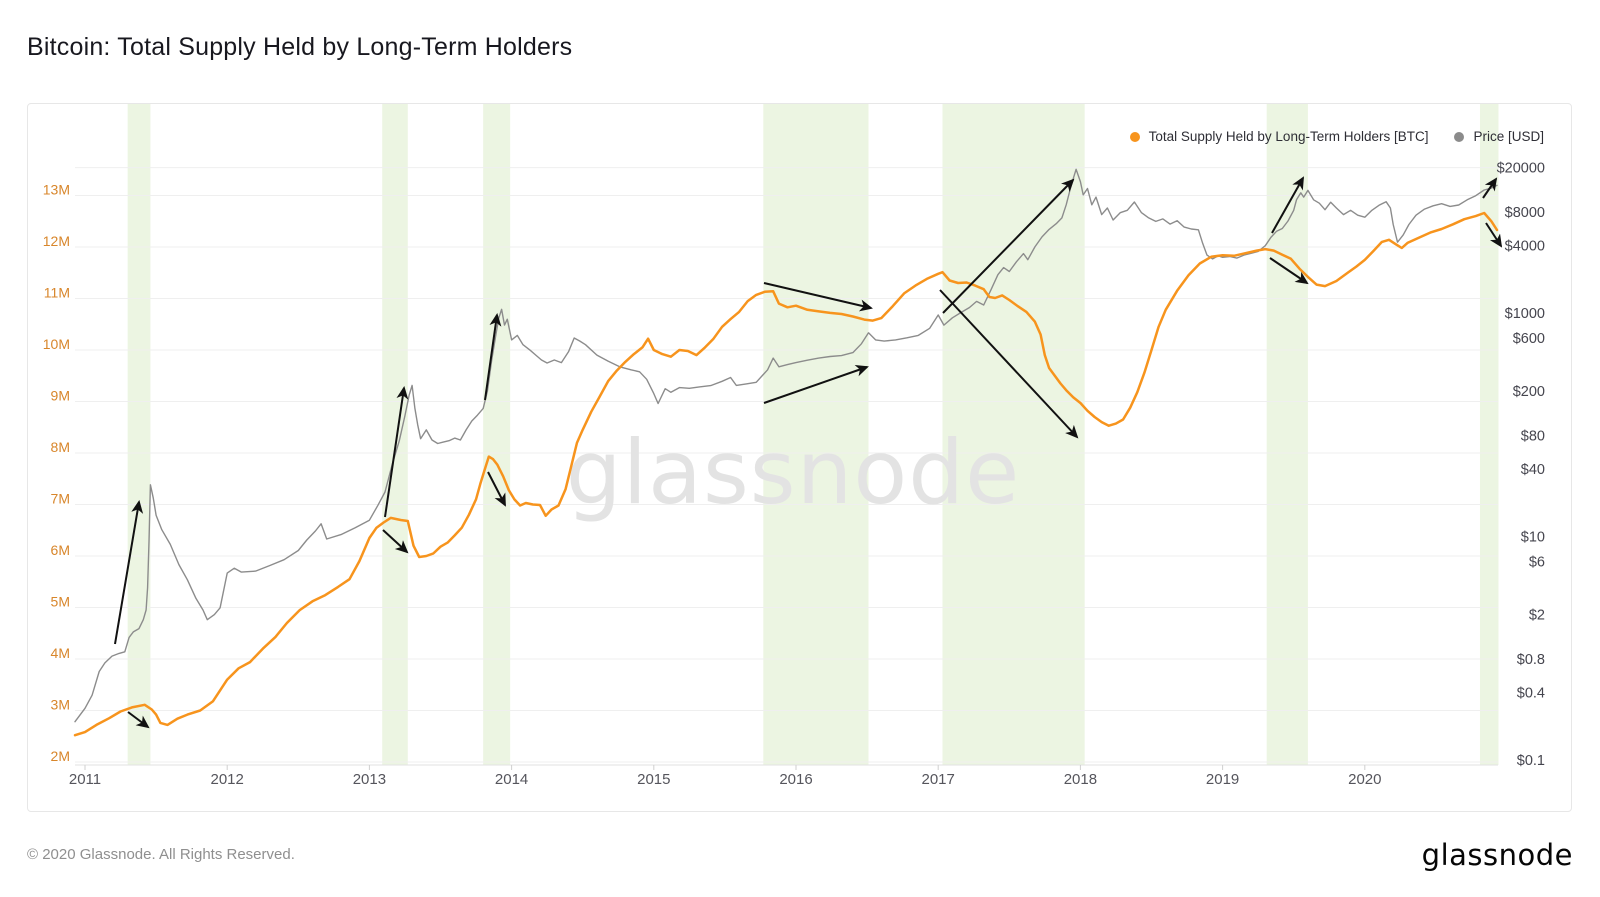  Describe the element at coordinates (85, 779) in the screenshot. I see `x-axis-tick-label: 2011` at that location.